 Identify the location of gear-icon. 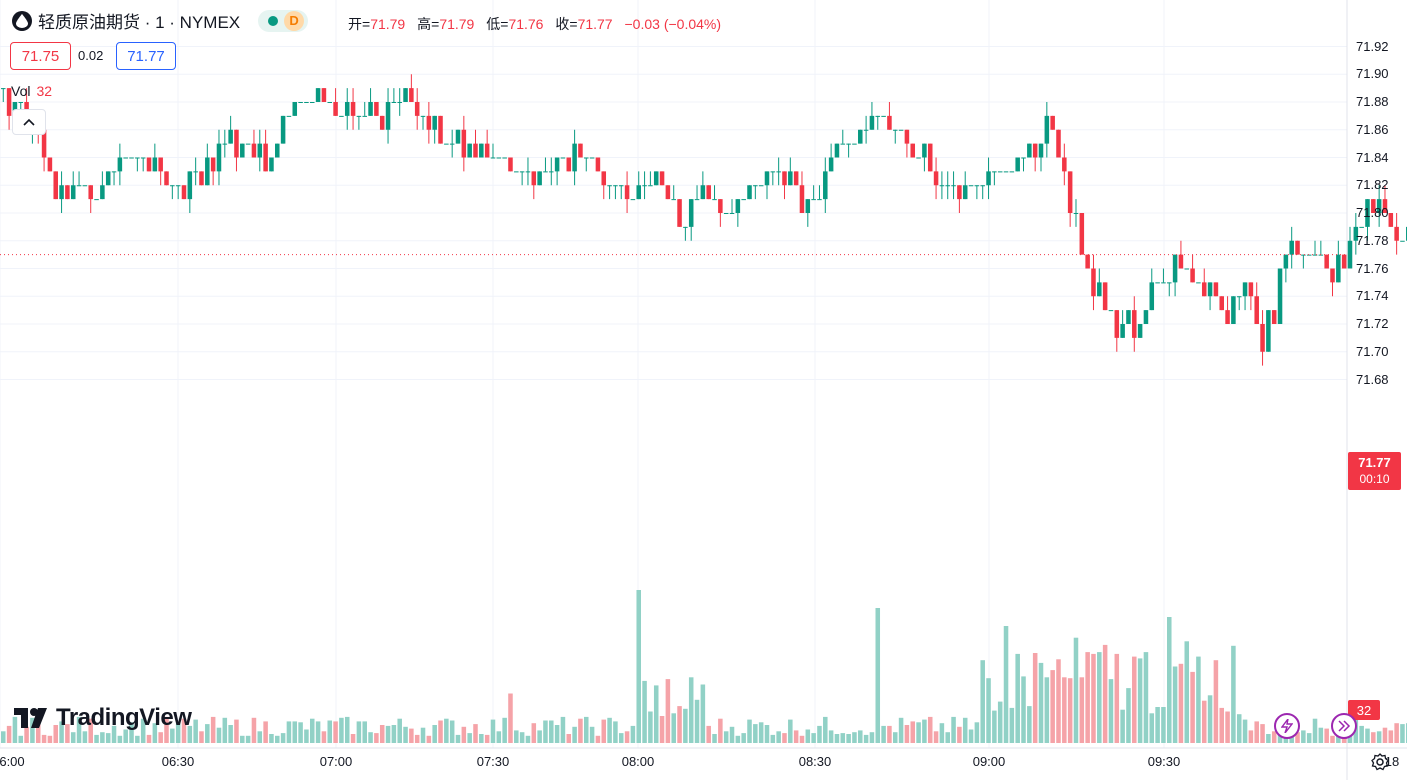
(1380, 762).